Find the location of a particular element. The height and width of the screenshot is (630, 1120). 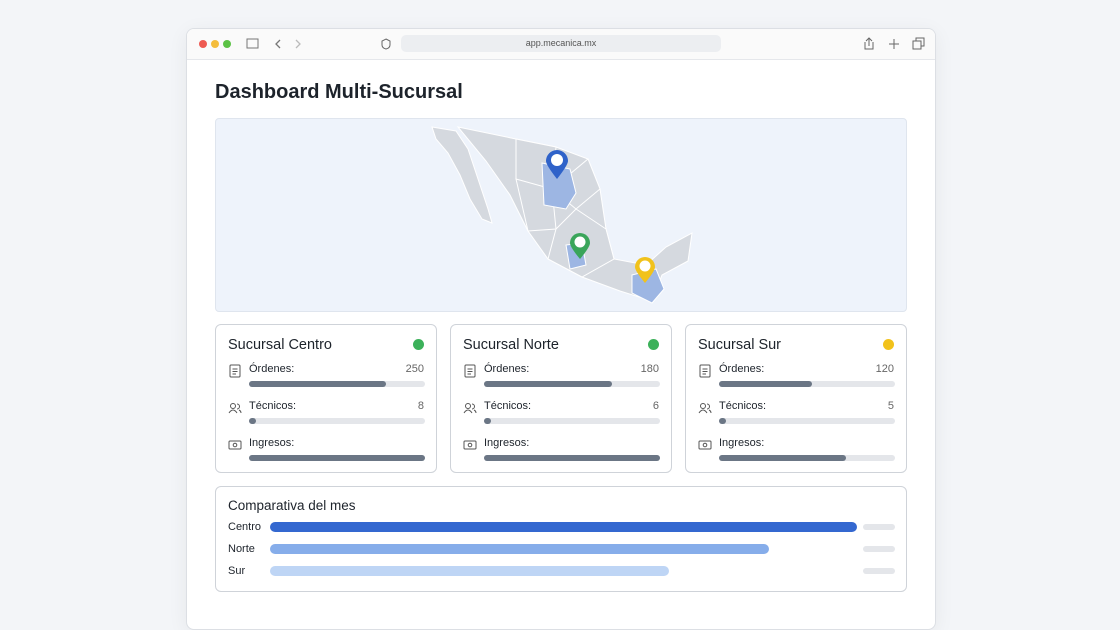

metric-value: 8 is located at coordinates (420, 406).